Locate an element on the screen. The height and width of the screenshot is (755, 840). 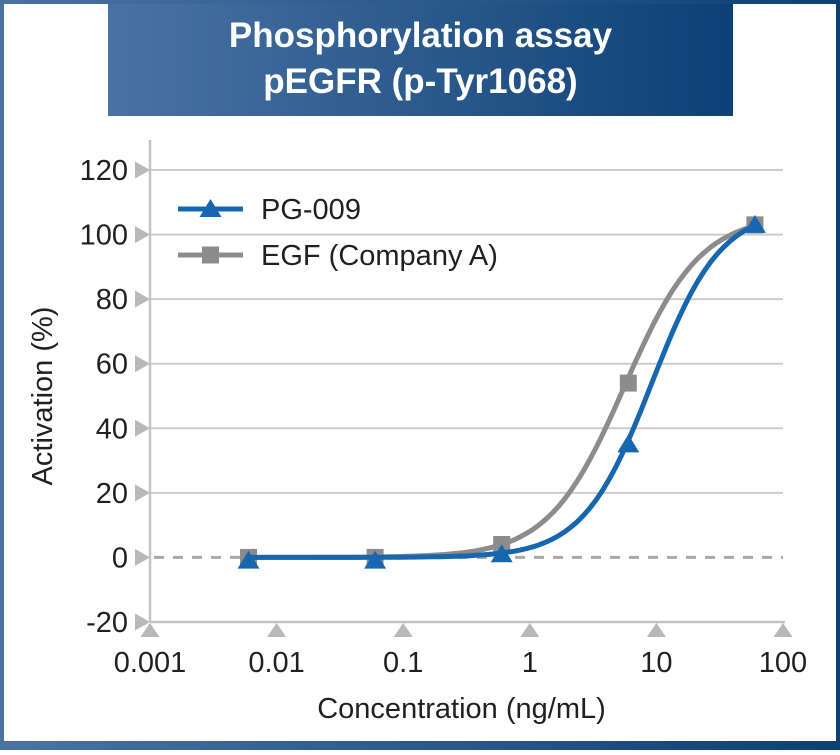
y-tick-label-100: 100 is located at coordinates (104, 236).